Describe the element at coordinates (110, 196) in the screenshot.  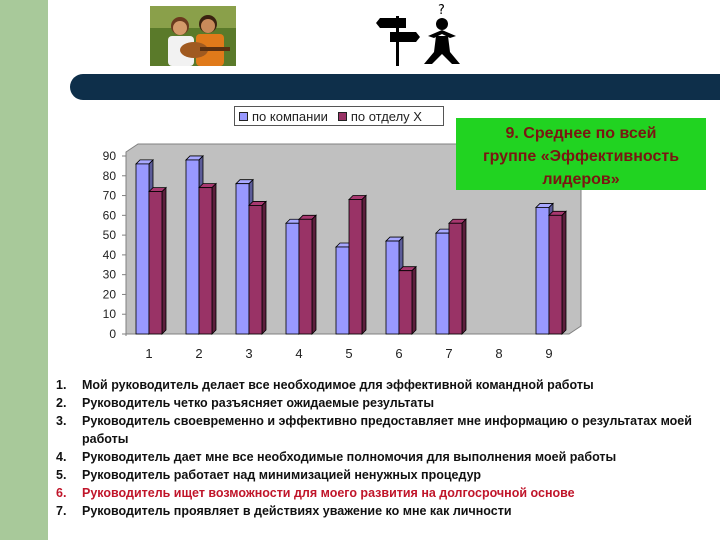
I see `y-tick-label: 70` at that location.